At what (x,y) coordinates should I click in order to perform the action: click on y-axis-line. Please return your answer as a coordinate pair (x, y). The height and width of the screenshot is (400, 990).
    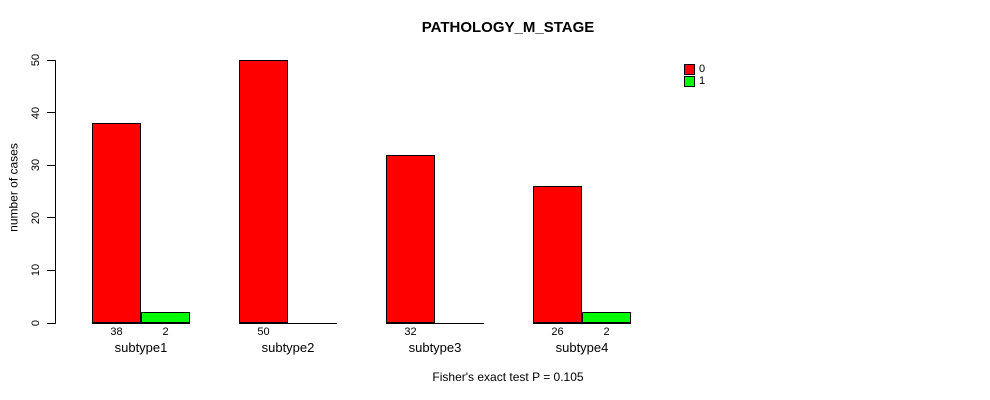
    Looking at the image, I should click on (55, 192).